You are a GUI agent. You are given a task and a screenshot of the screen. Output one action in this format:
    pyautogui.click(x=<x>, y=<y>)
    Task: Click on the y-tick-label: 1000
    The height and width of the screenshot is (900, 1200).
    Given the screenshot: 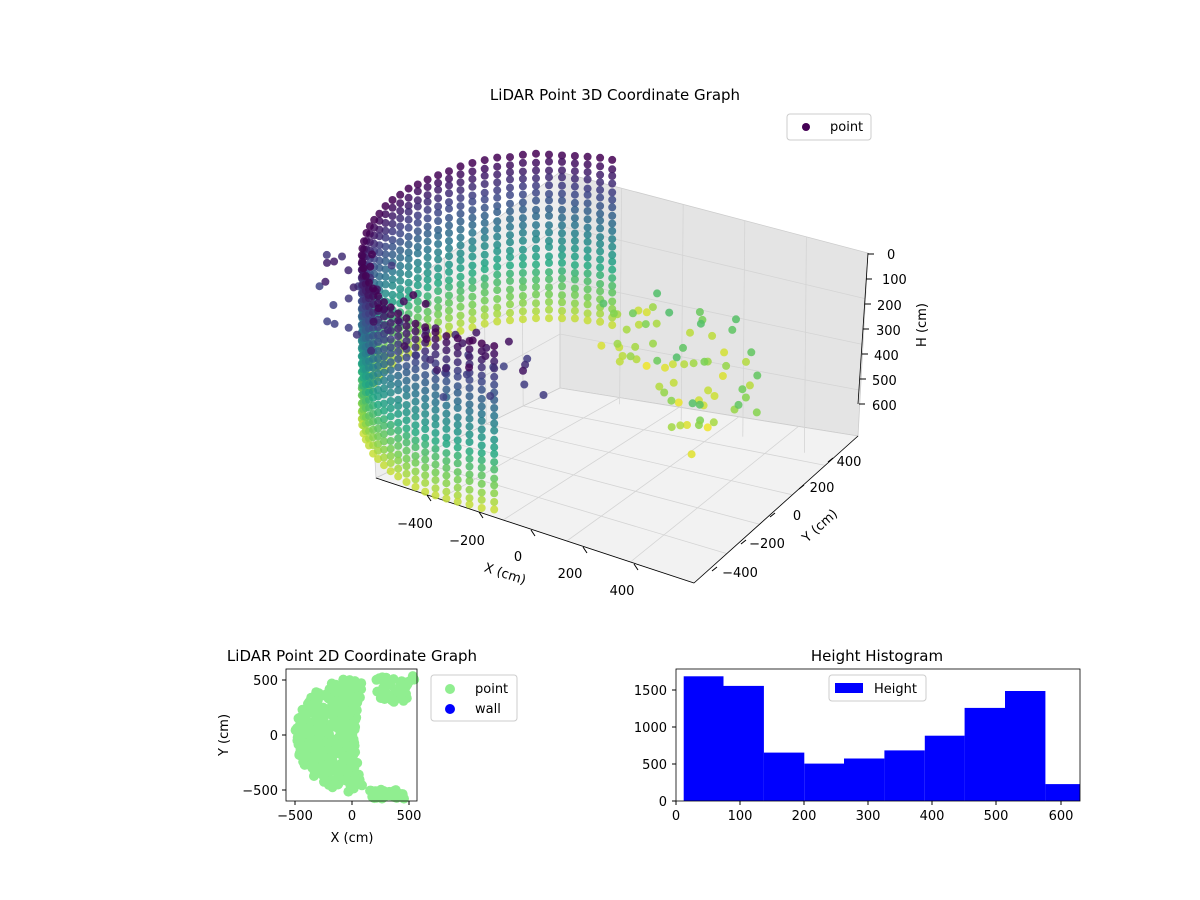 What is the action you would take?
    pyautogui.click(x=650, y=728)
    